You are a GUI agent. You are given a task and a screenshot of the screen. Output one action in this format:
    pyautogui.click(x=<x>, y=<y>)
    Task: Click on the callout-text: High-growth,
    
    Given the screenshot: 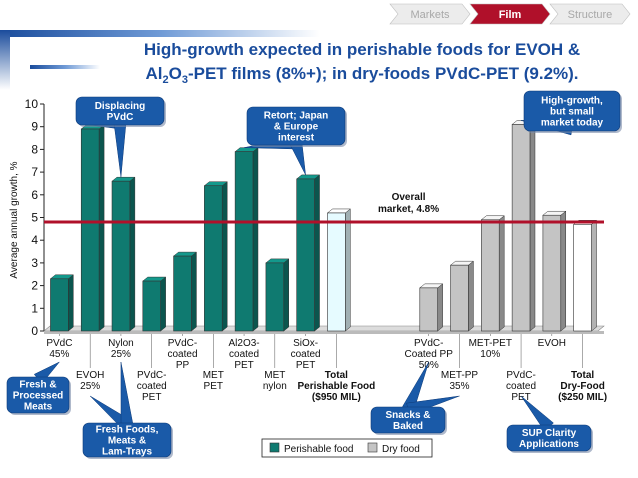 What is the action you would take?
    pyautogui.click(x=572, y=101)
    